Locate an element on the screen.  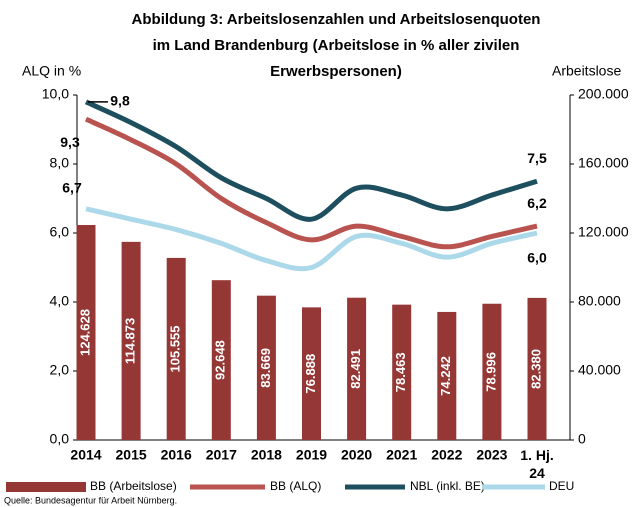
y-tick-label: 6,0 is located at coordinates (60, 232).